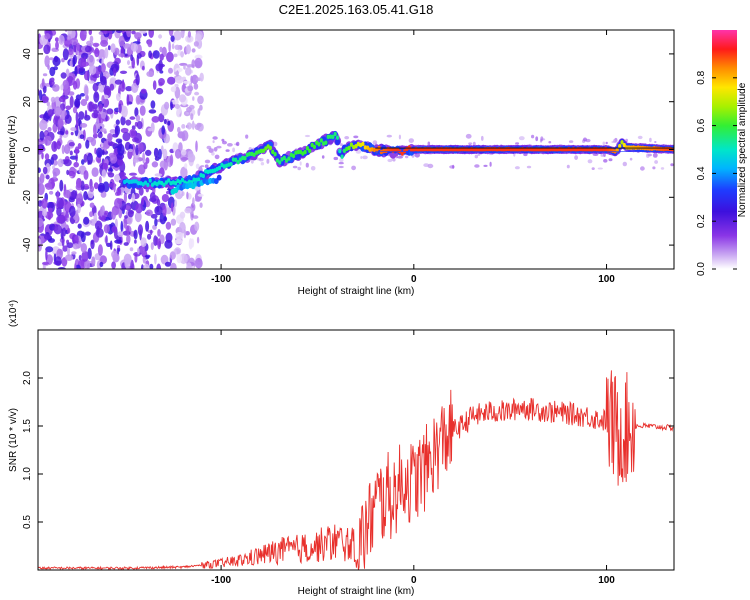 The image size is (750, 600). Describe the element at coordinates (701, 221) in the screenshot. I see `colorbar-tick-label: 0.2` at that location.